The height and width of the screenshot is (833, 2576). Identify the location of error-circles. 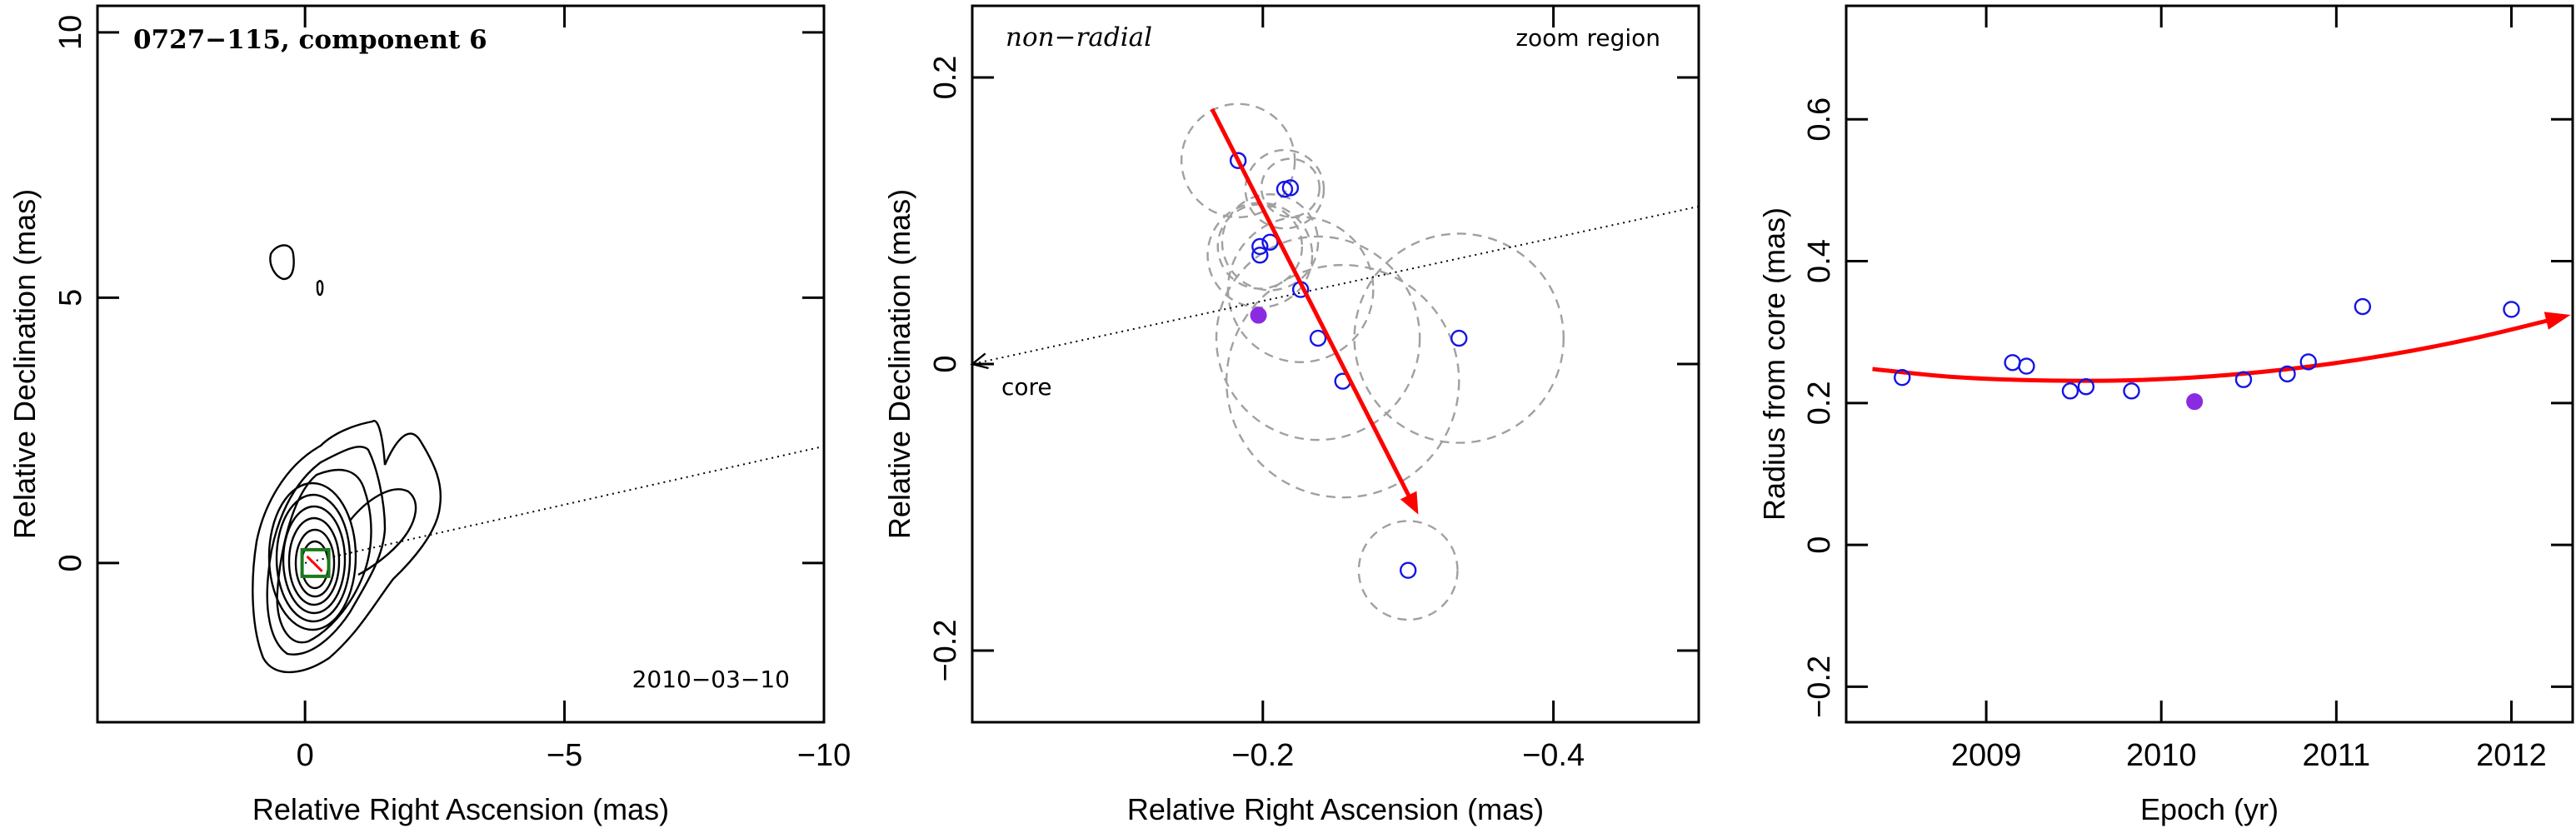
(1372, 361).